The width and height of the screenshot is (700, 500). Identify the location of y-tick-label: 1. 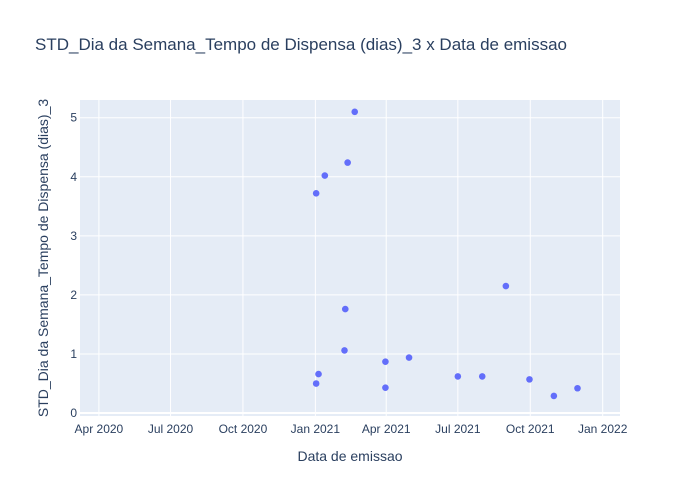
(73, 354).